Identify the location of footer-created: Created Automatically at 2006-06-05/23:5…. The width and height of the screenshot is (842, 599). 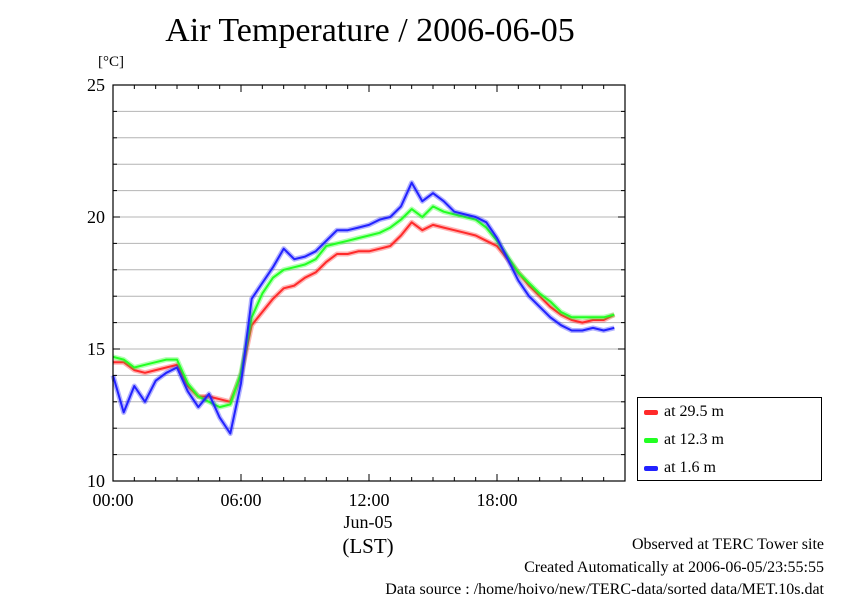
(674, 567).